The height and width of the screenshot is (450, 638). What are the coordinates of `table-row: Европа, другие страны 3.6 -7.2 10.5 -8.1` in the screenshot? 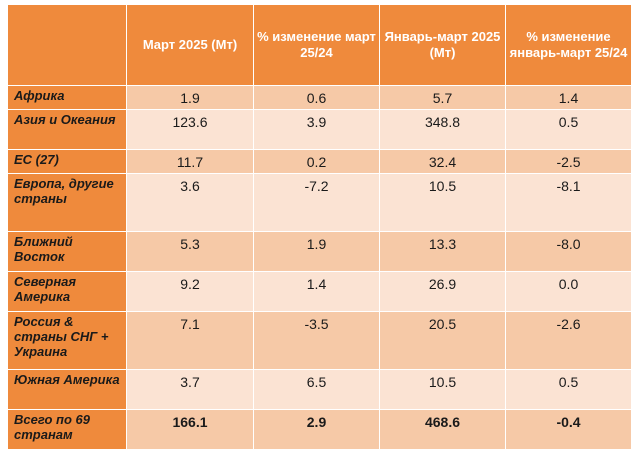 It's located at (319, 202).